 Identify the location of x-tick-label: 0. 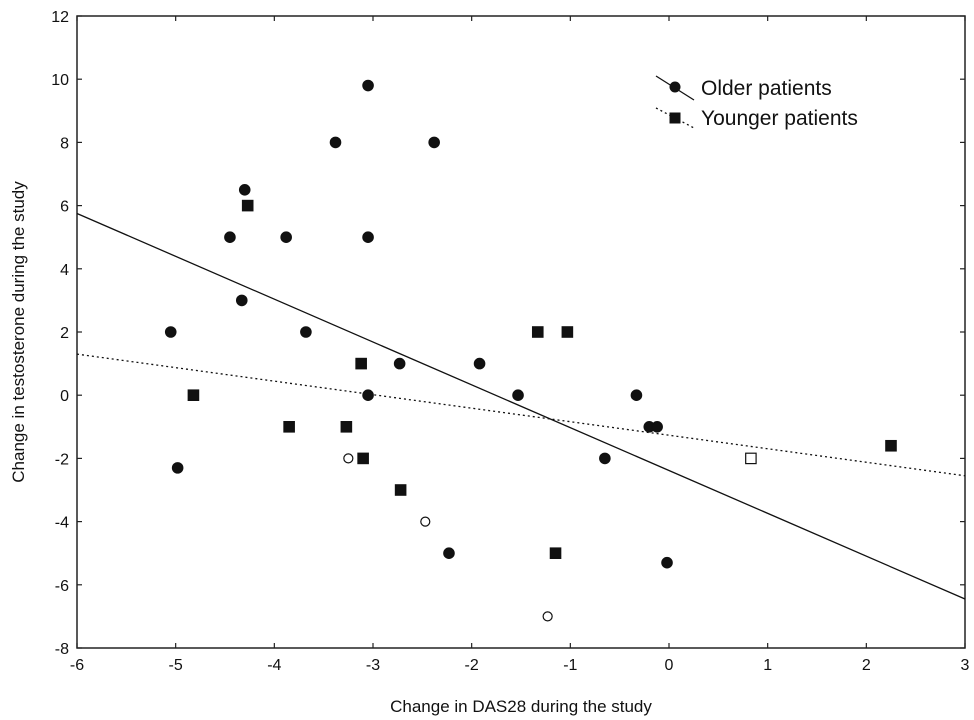
(669, 665).